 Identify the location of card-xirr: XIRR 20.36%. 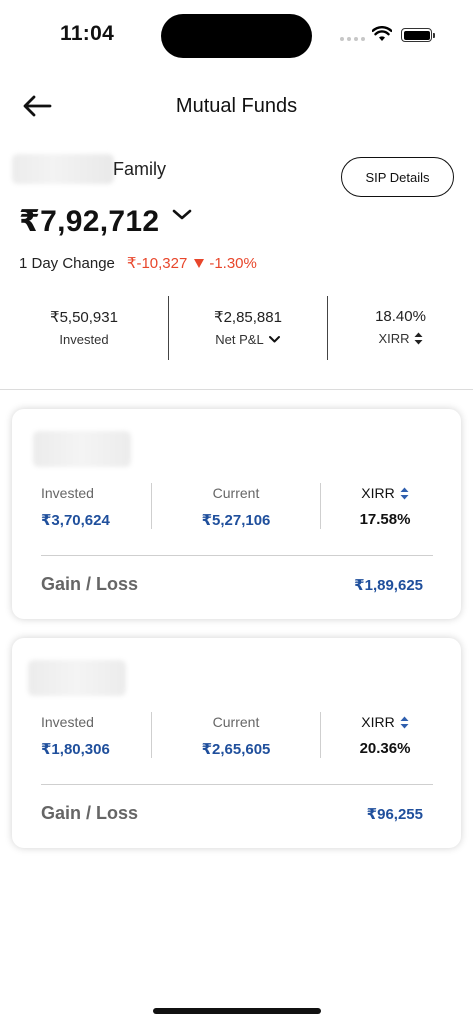
(385, 735).